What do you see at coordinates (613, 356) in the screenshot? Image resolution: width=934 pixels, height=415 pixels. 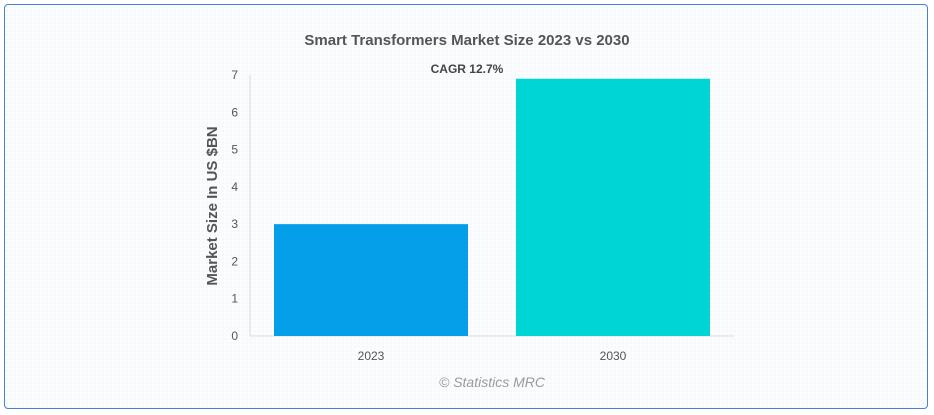 I see `x-tick-label: 2030` at bounding box center [613, 356].